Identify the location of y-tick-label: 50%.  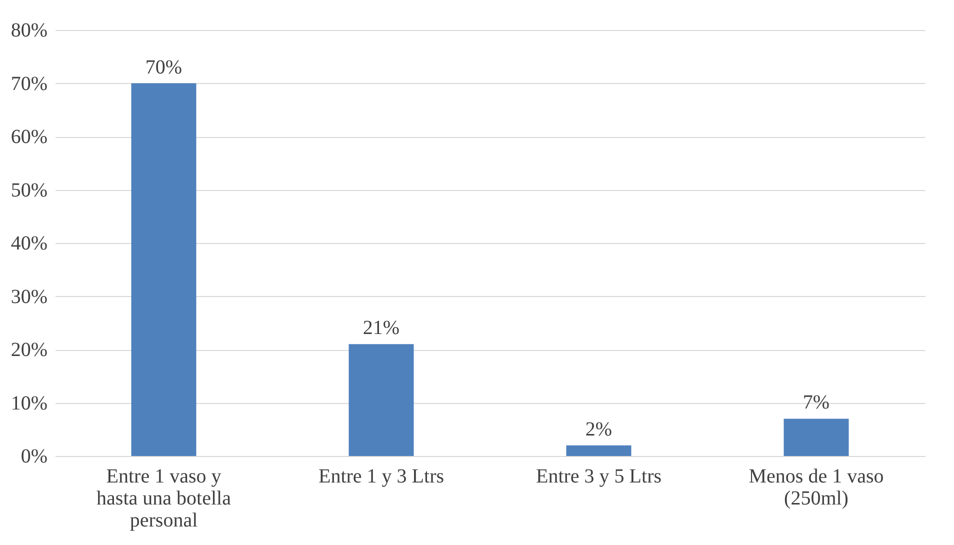
(29, 190).